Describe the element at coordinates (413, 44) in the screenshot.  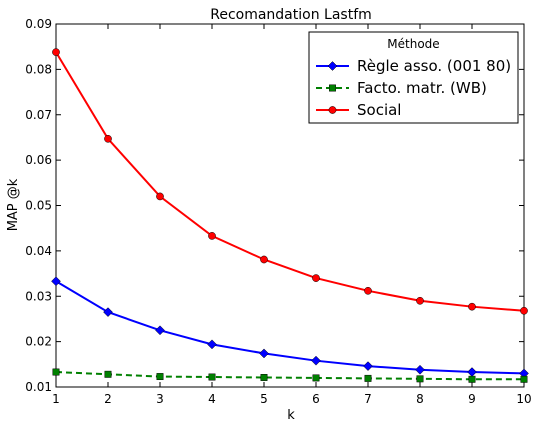
I see `legend-title: Méthode` at that location.